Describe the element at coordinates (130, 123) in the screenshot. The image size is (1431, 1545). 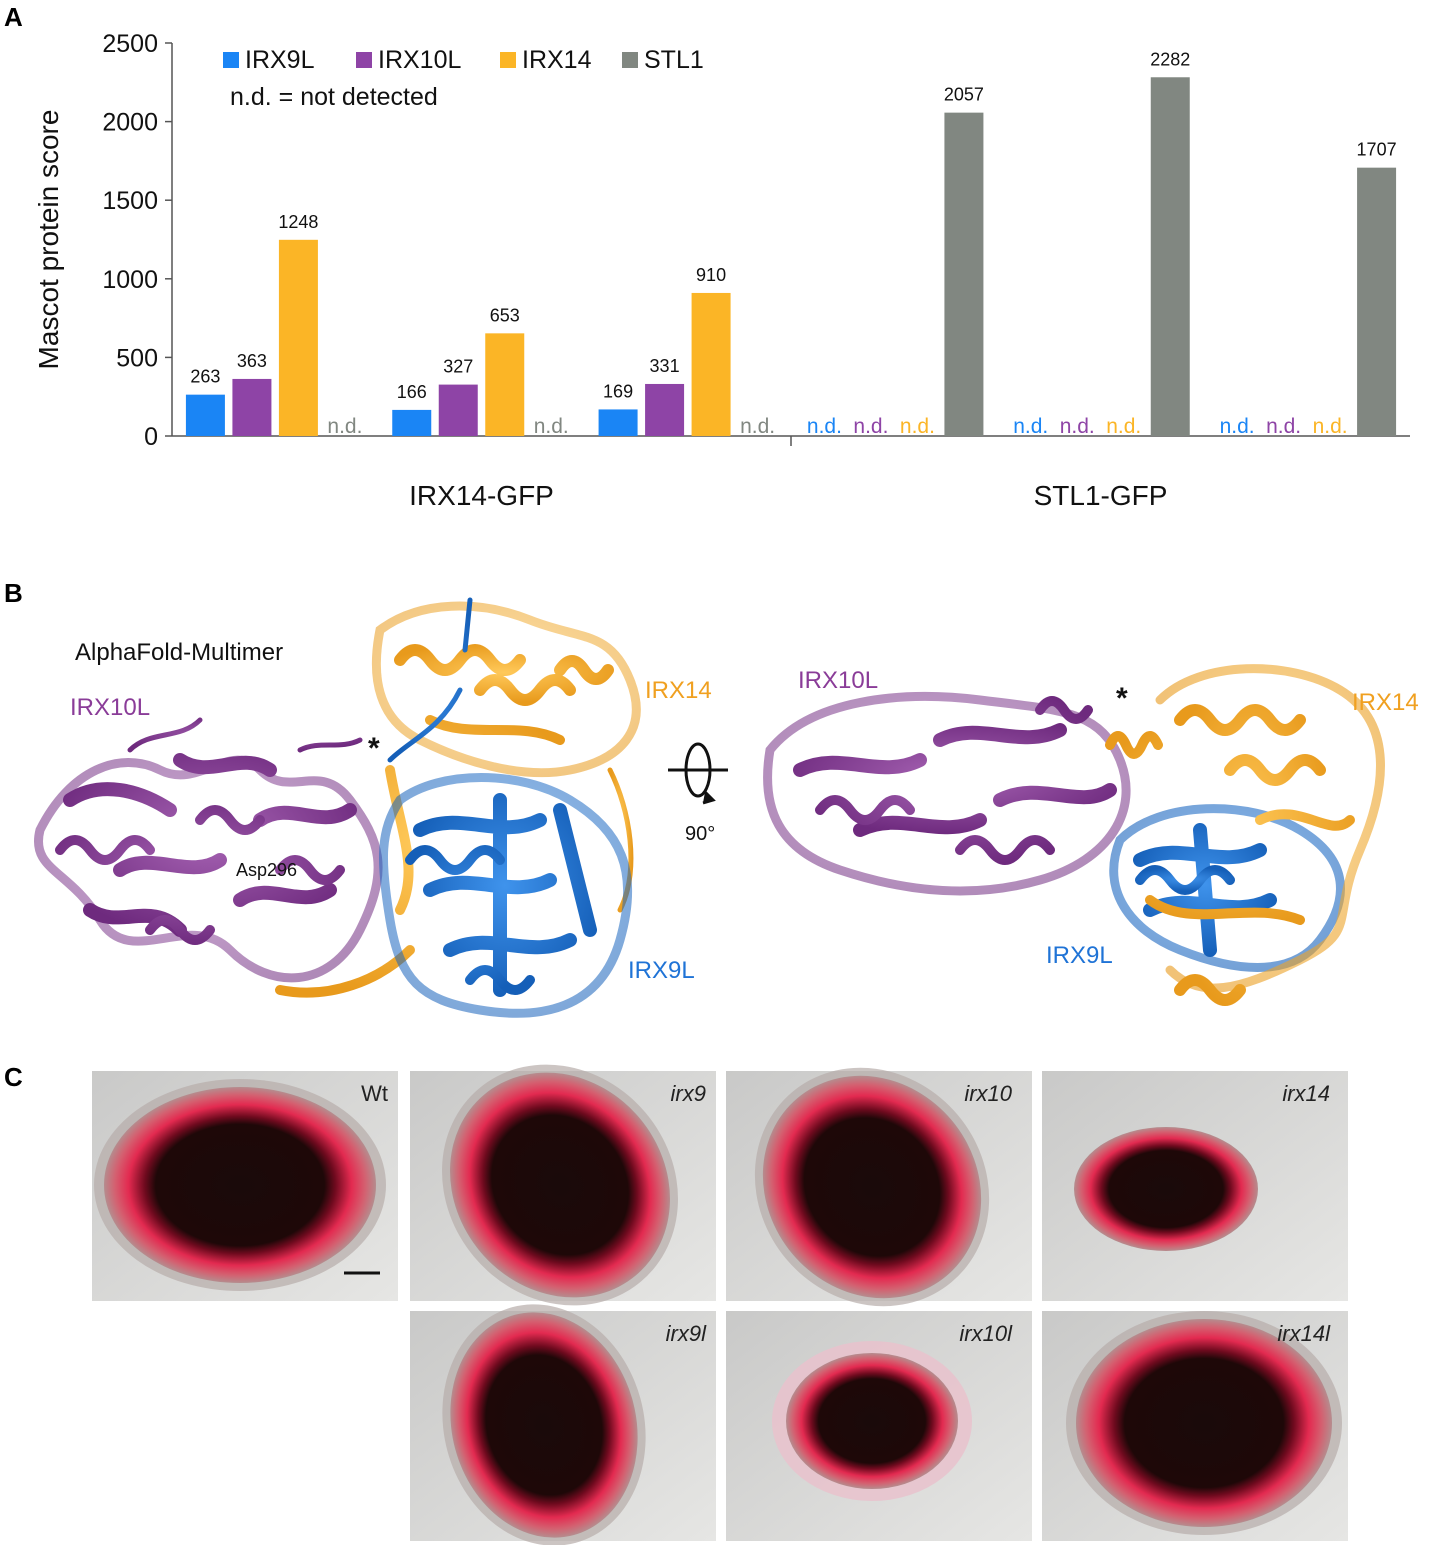
I see `y-tick-label: 2000` at that location.